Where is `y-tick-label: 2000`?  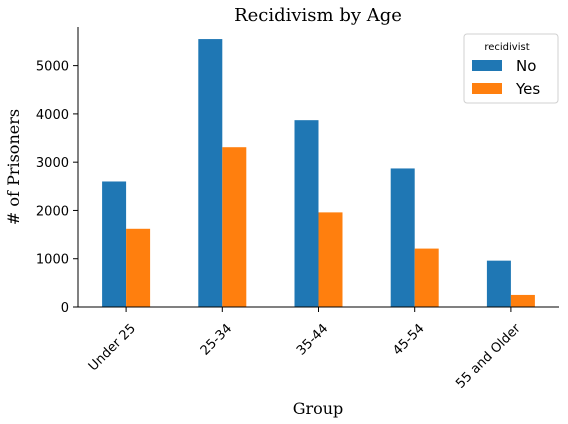
y-tick-label: 2000 is located at coordinates (52, 211).